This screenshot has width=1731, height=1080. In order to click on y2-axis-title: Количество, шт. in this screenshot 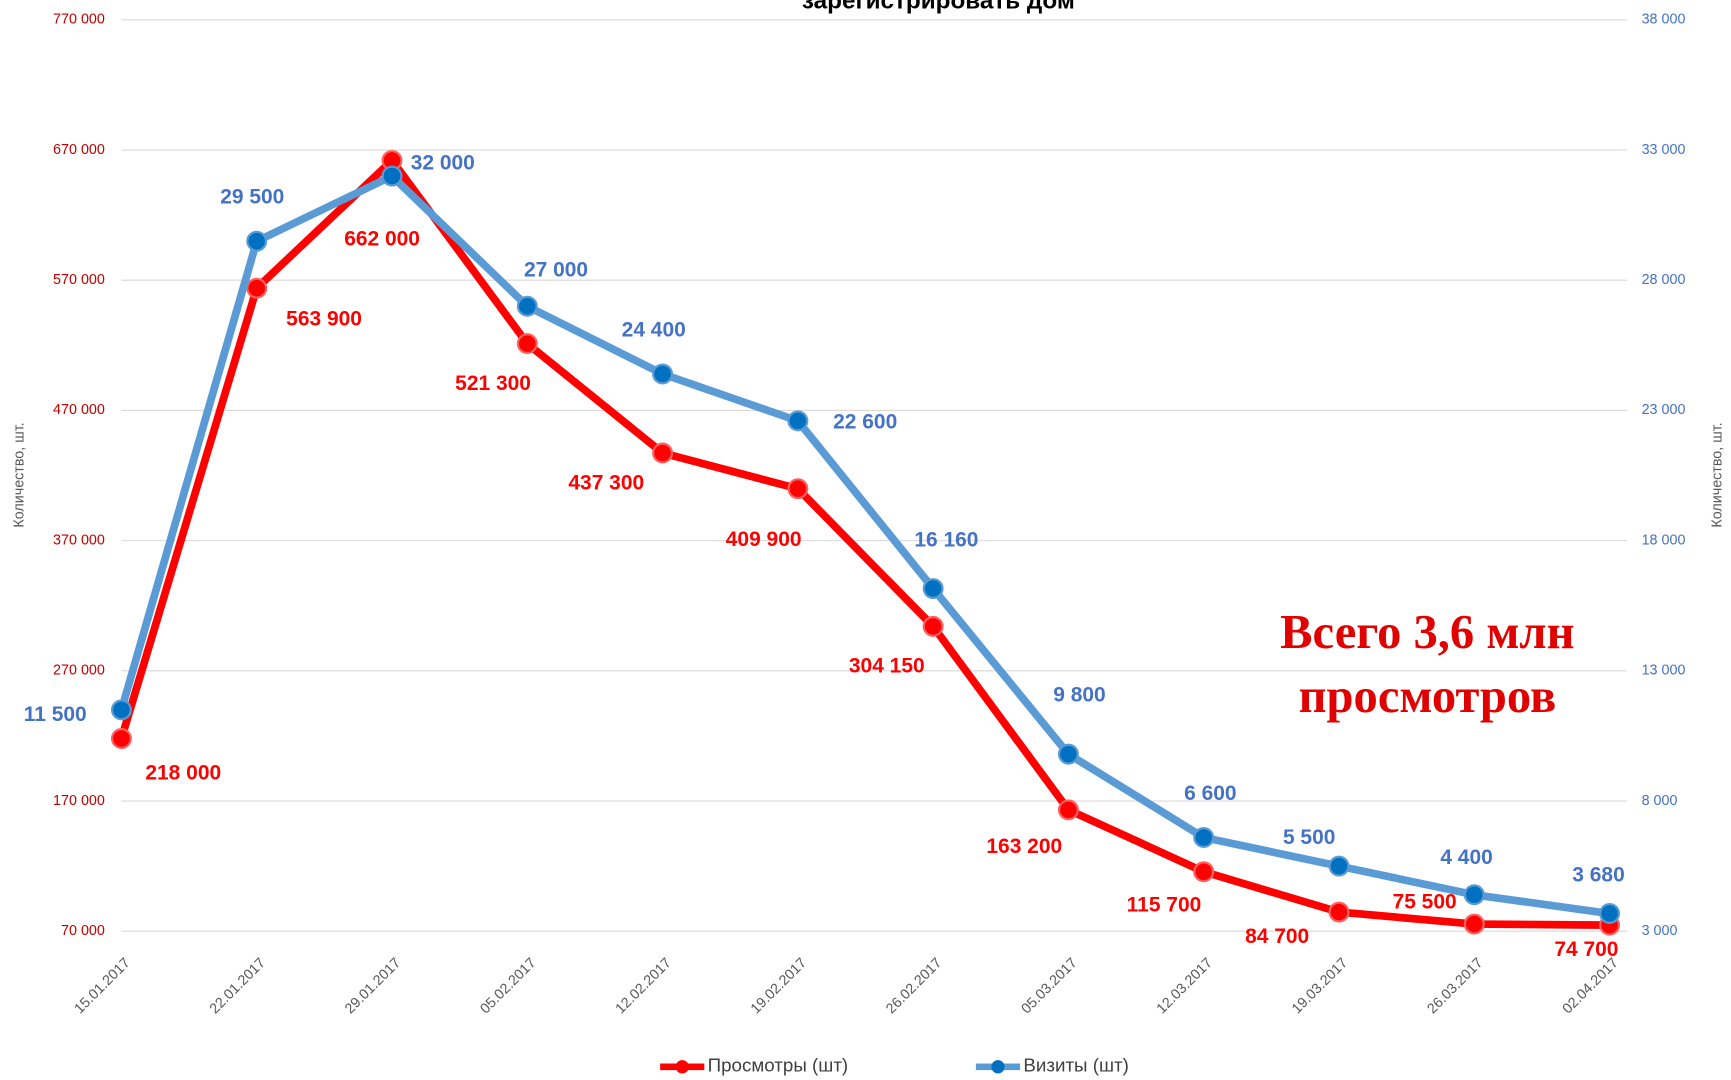, I will do `click(1718, 474)`.